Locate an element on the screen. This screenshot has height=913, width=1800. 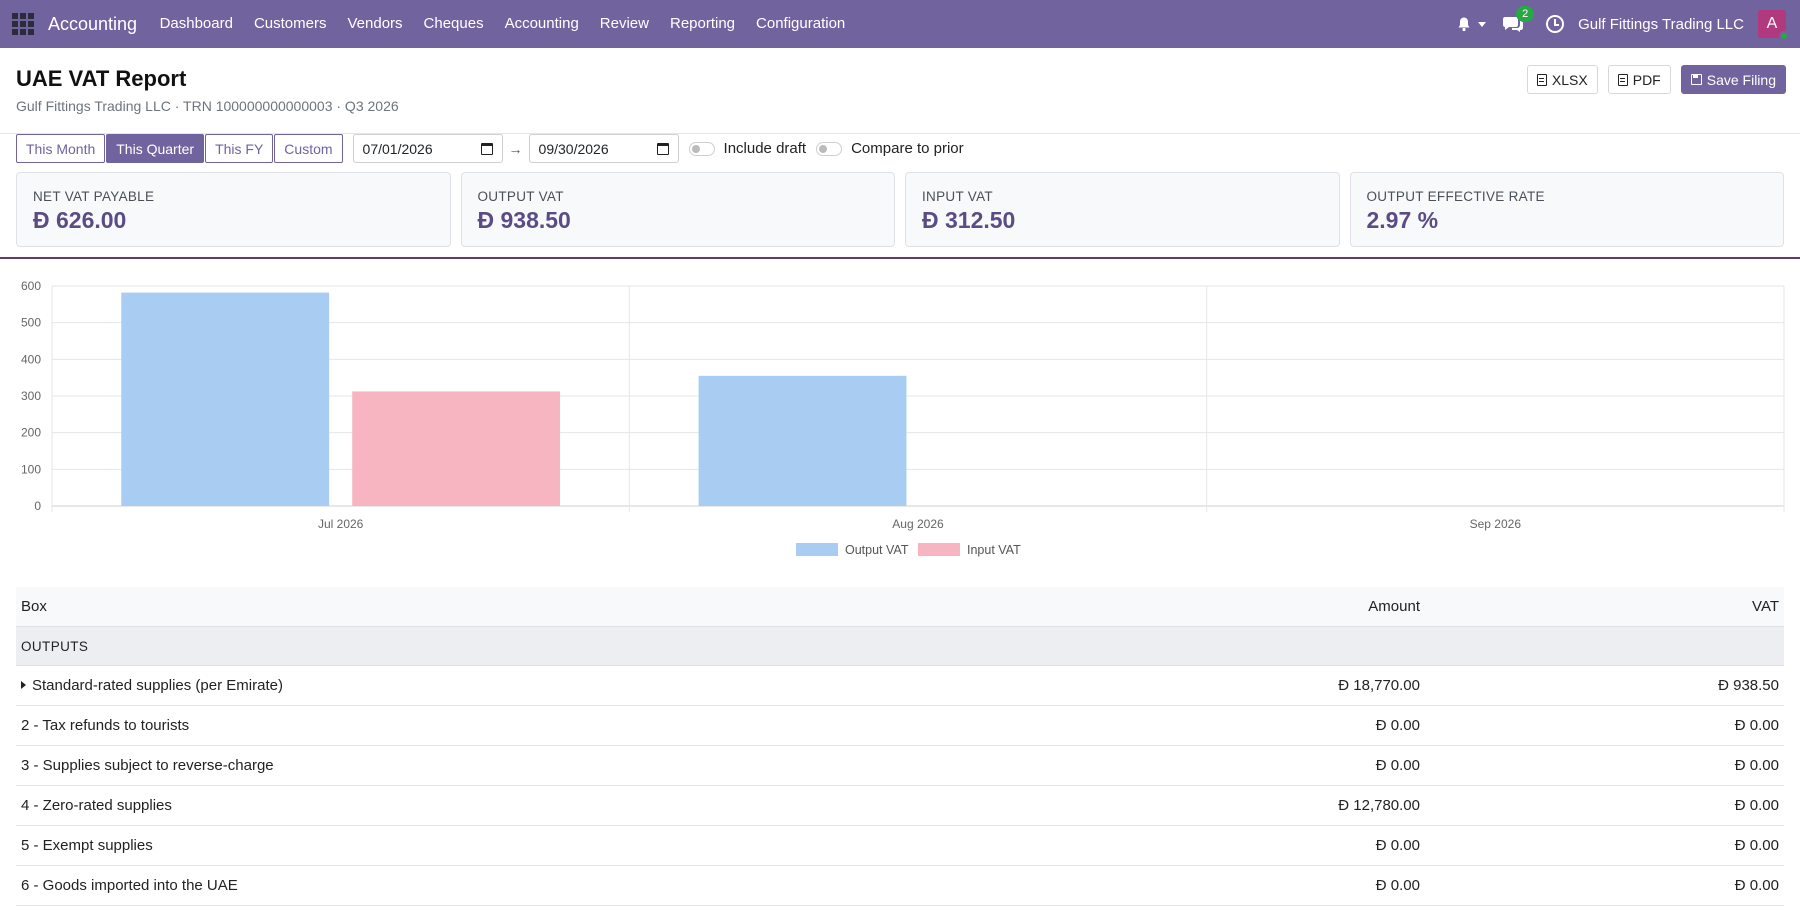
x-tick-label: Jul 2026 is located at coordinates (341, 524).